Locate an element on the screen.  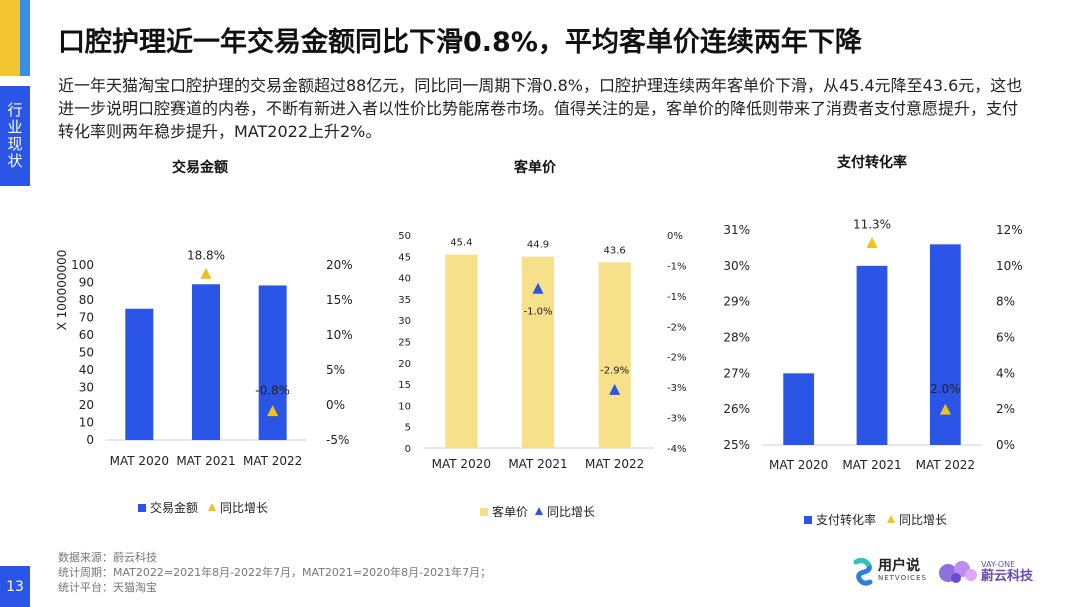
chart2-ytick: 50 is located at coordinates (404, 236).